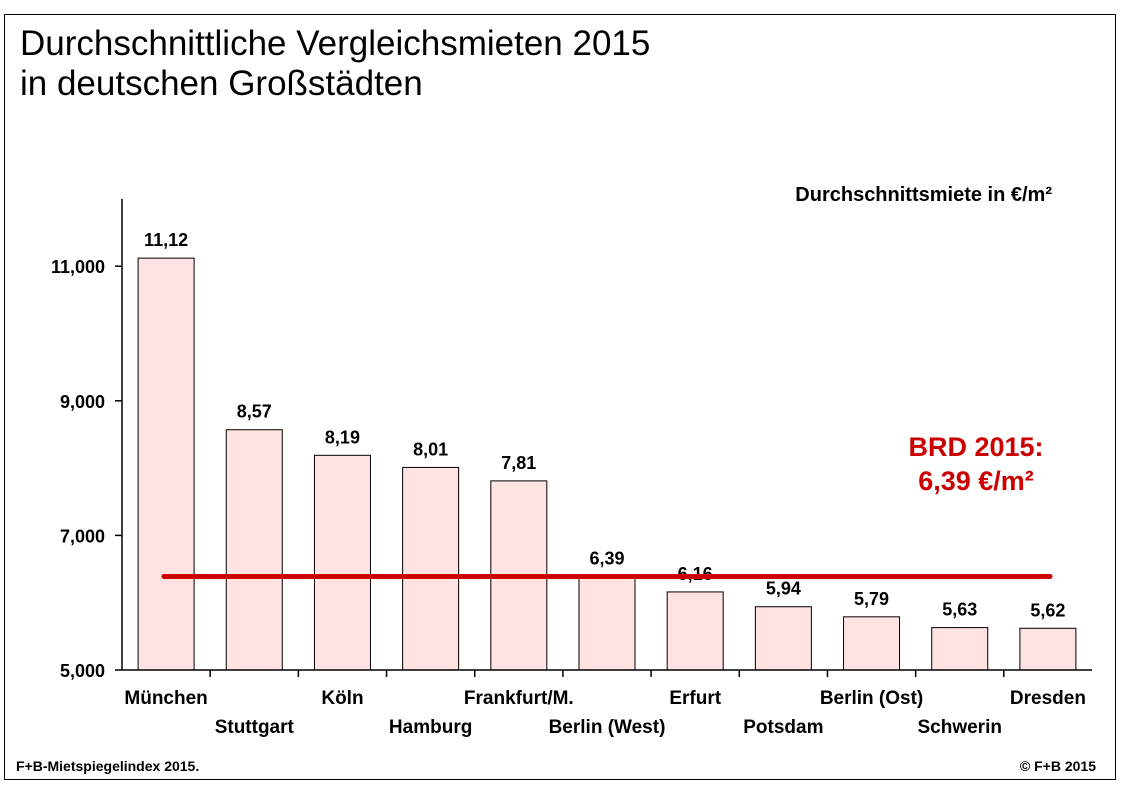 The height and width of the screenshot is (794, 1126). Describe the element at coordinates (871, 599) in the screenshot. I see `bar-value-label: 5,79` at that location.